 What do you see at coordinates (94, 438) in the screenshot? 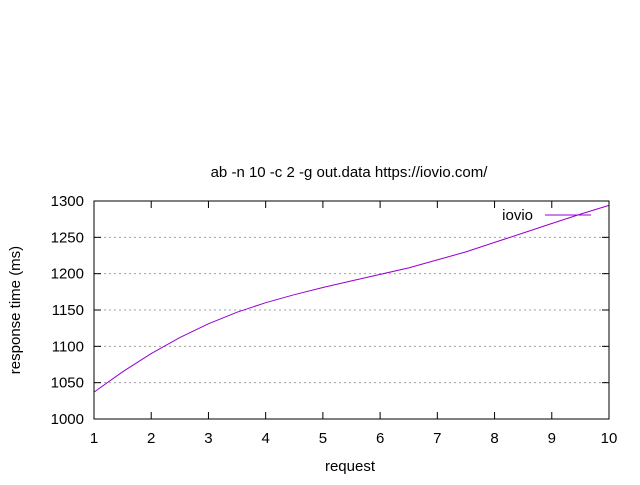
I see `x-tick-label-1: 1` at bounding box center [94, 438].